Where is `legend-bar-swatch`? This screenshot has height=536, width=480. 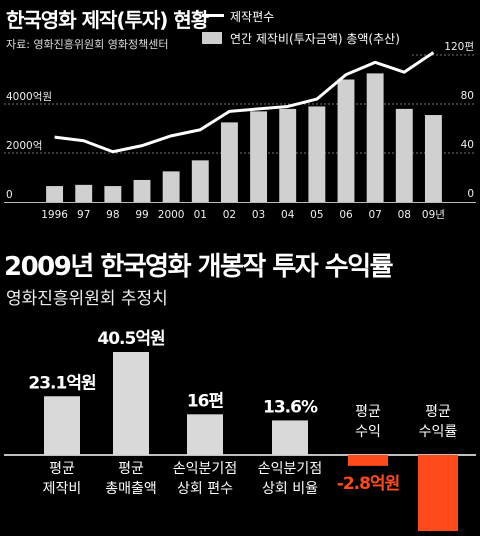 legend-bar-swatch is located at coordinates (212, 38).